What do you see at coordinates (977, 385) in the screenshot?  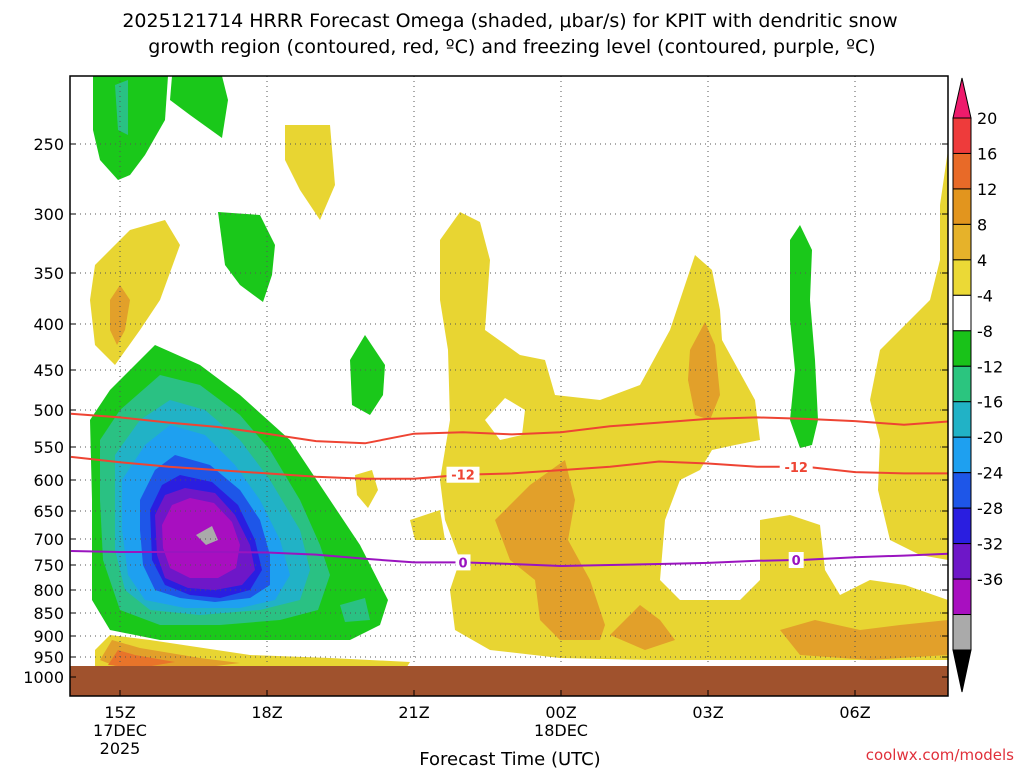 I see `colorbar: 20 16 12 8 4 -4 -8 -12 -16 -20 -24 -28 -32 -36` at bounding box center [977, 385].